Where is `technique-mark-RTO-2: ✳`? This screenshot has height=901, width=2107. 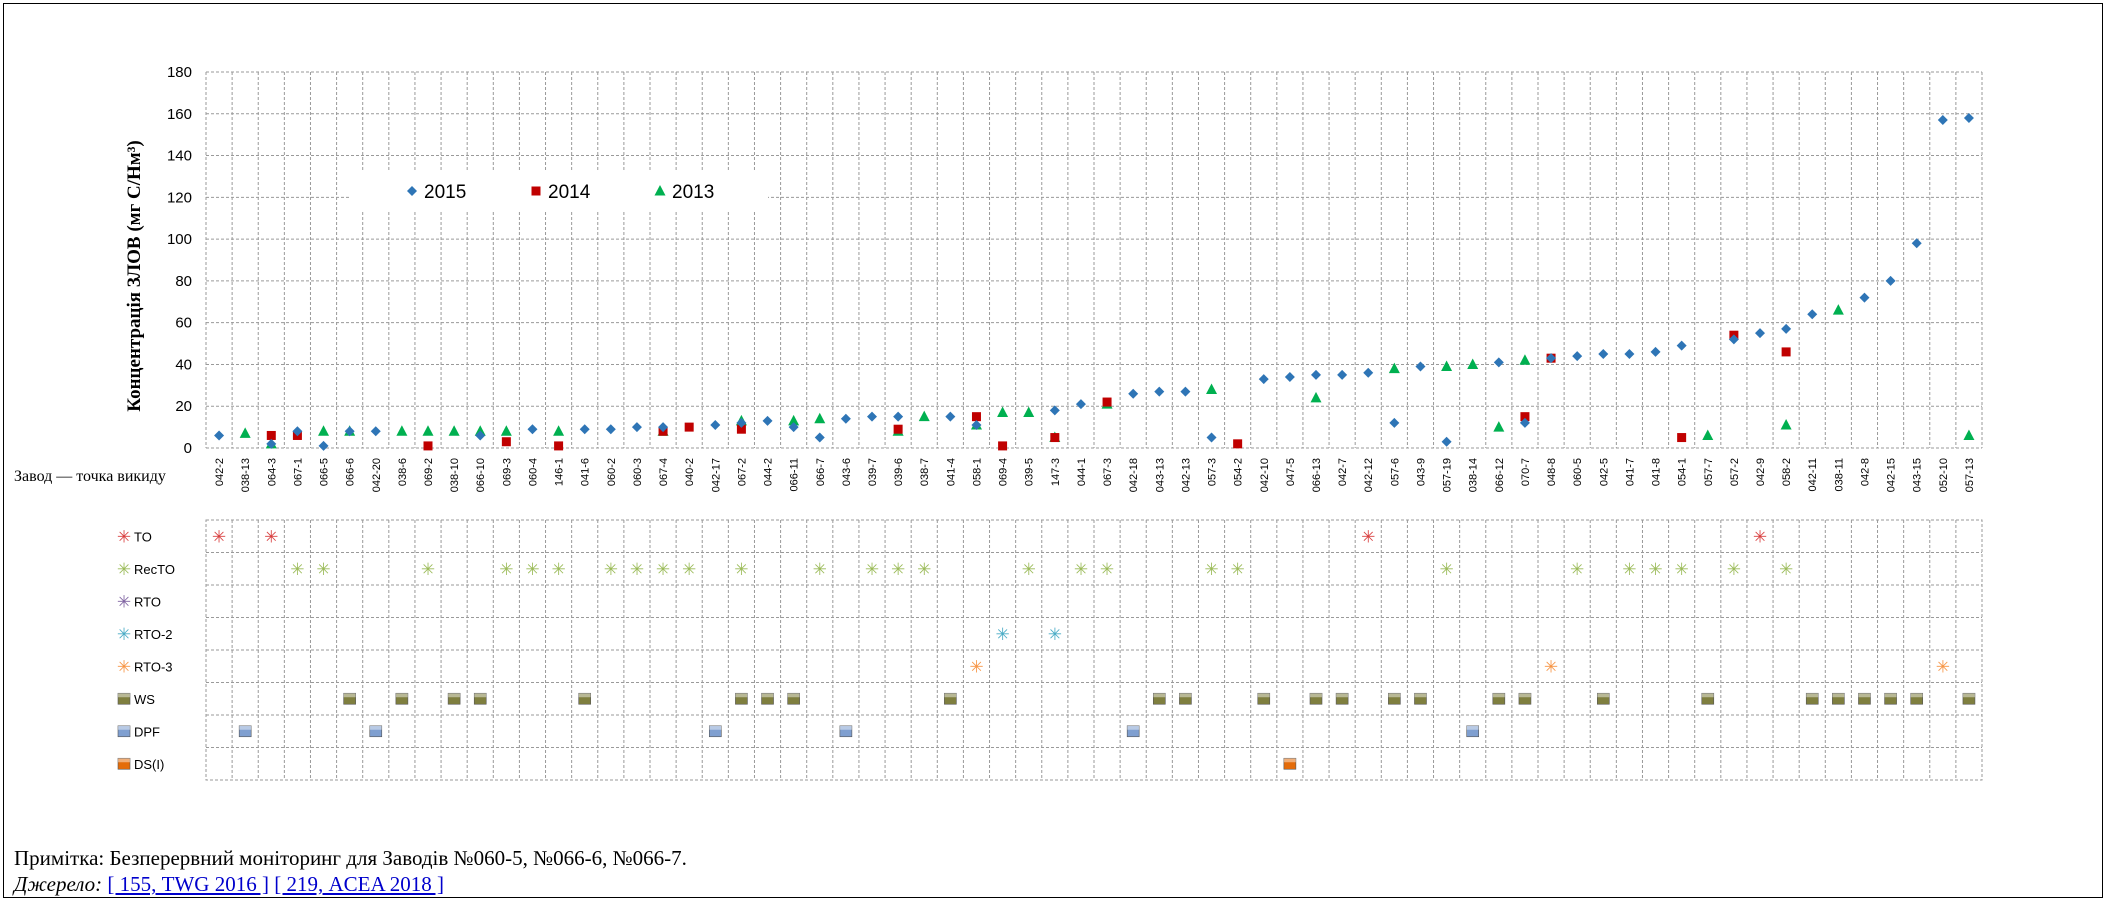
technique-mark-RTO-2: ✳ is located at coordinates (1002, 635).